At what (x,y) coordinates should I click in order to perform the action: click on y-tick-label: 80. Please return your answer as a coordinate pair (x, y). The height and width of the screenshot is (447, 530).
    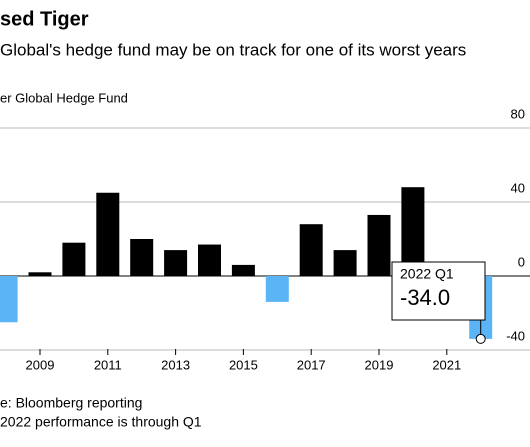
    Looking at the image, I should click on (518, 113).